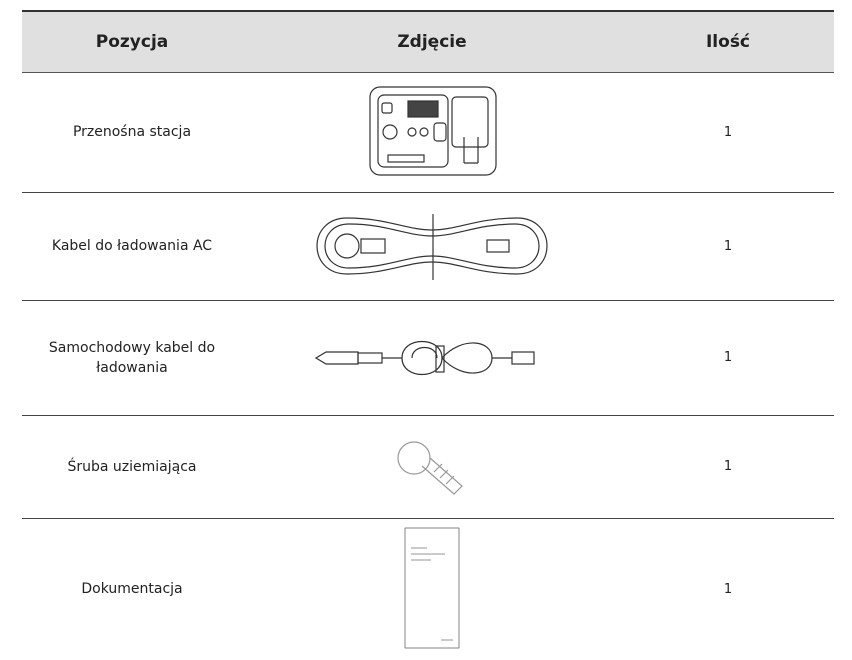  I want to click on item-name: Kabel do ładowania AC, so click(132, 246).